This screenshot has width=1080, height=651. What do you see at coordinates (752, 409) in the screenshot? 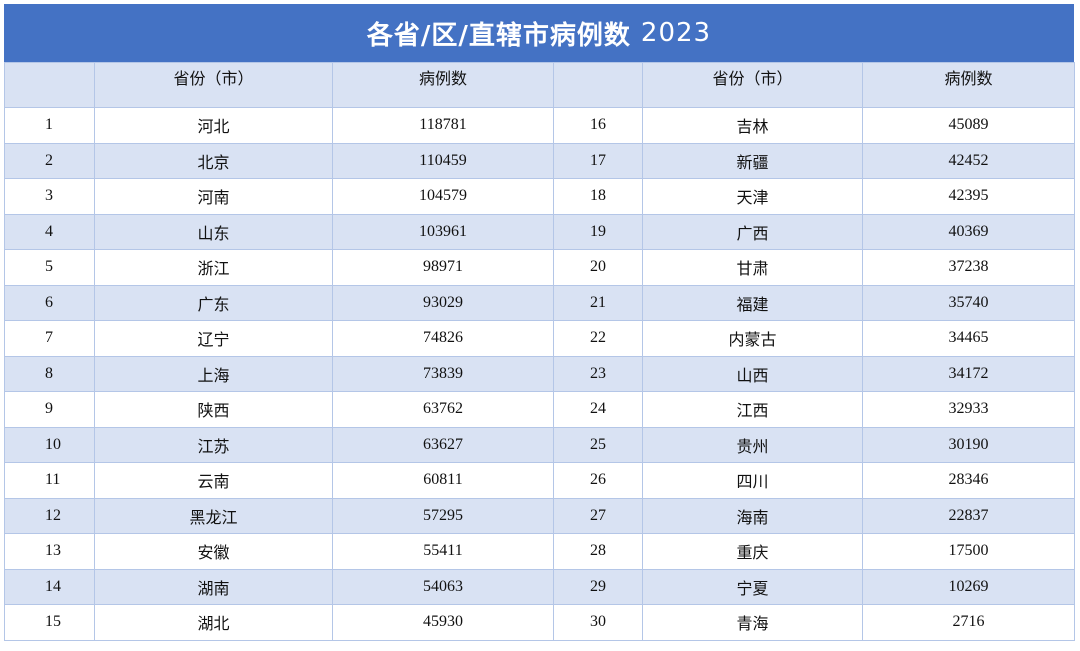
I see `province-cell: 江西` at bounding box center [752, 409].